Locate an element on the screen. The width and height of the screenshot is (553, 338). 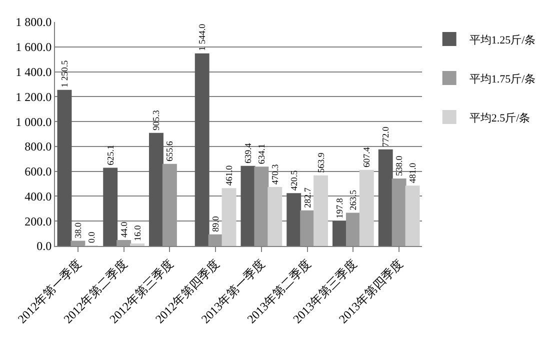
y-tick-label: 1 600.0 is located at coordinates (34, 47).